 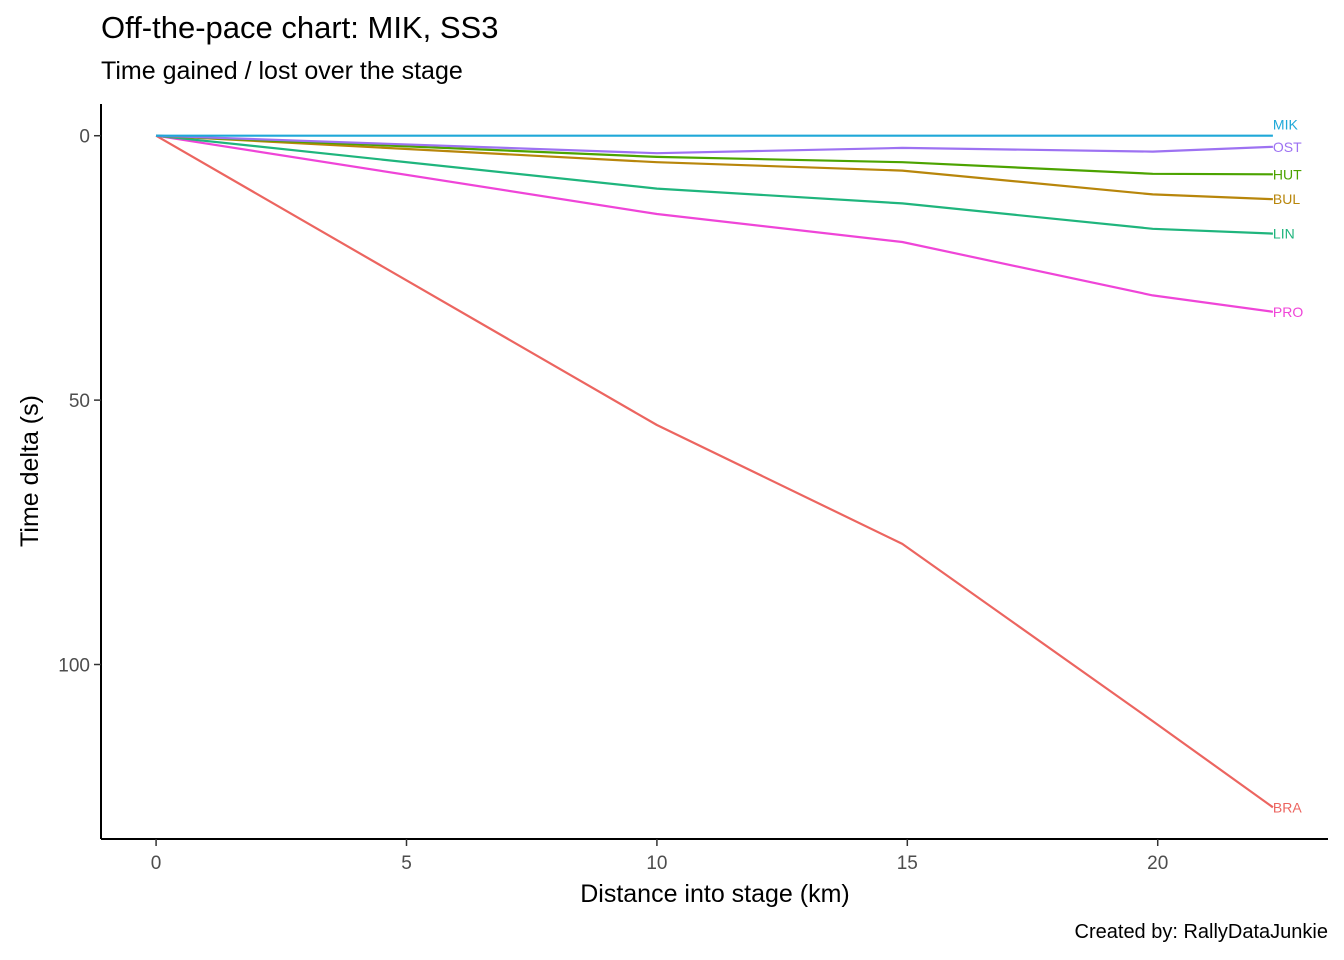 I want to click on series-label-lin: LIN, so click(x=1284, y=234).